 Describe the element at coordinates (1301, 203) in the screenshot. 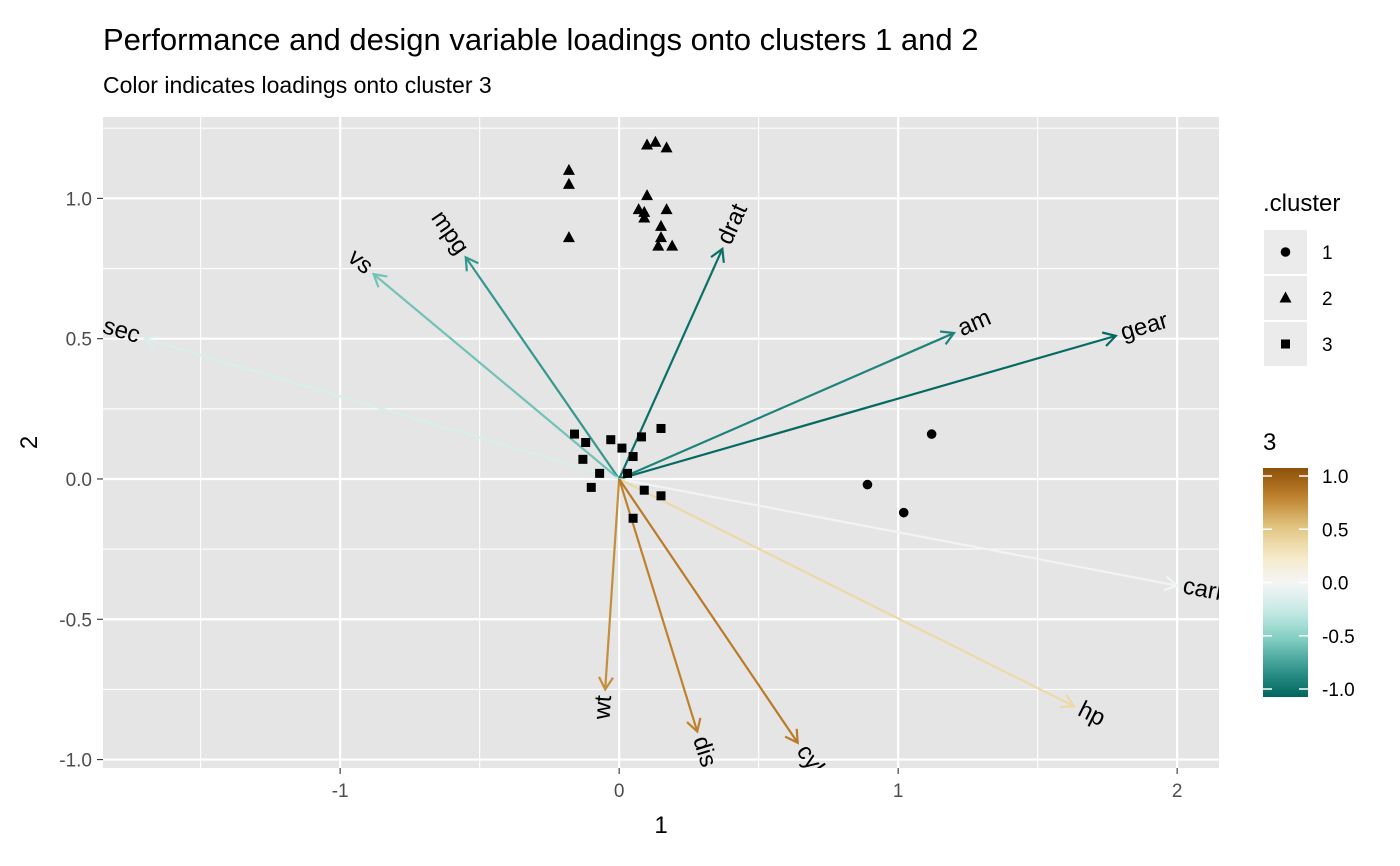

I see `shape-legend-title: .cluster` at that location.